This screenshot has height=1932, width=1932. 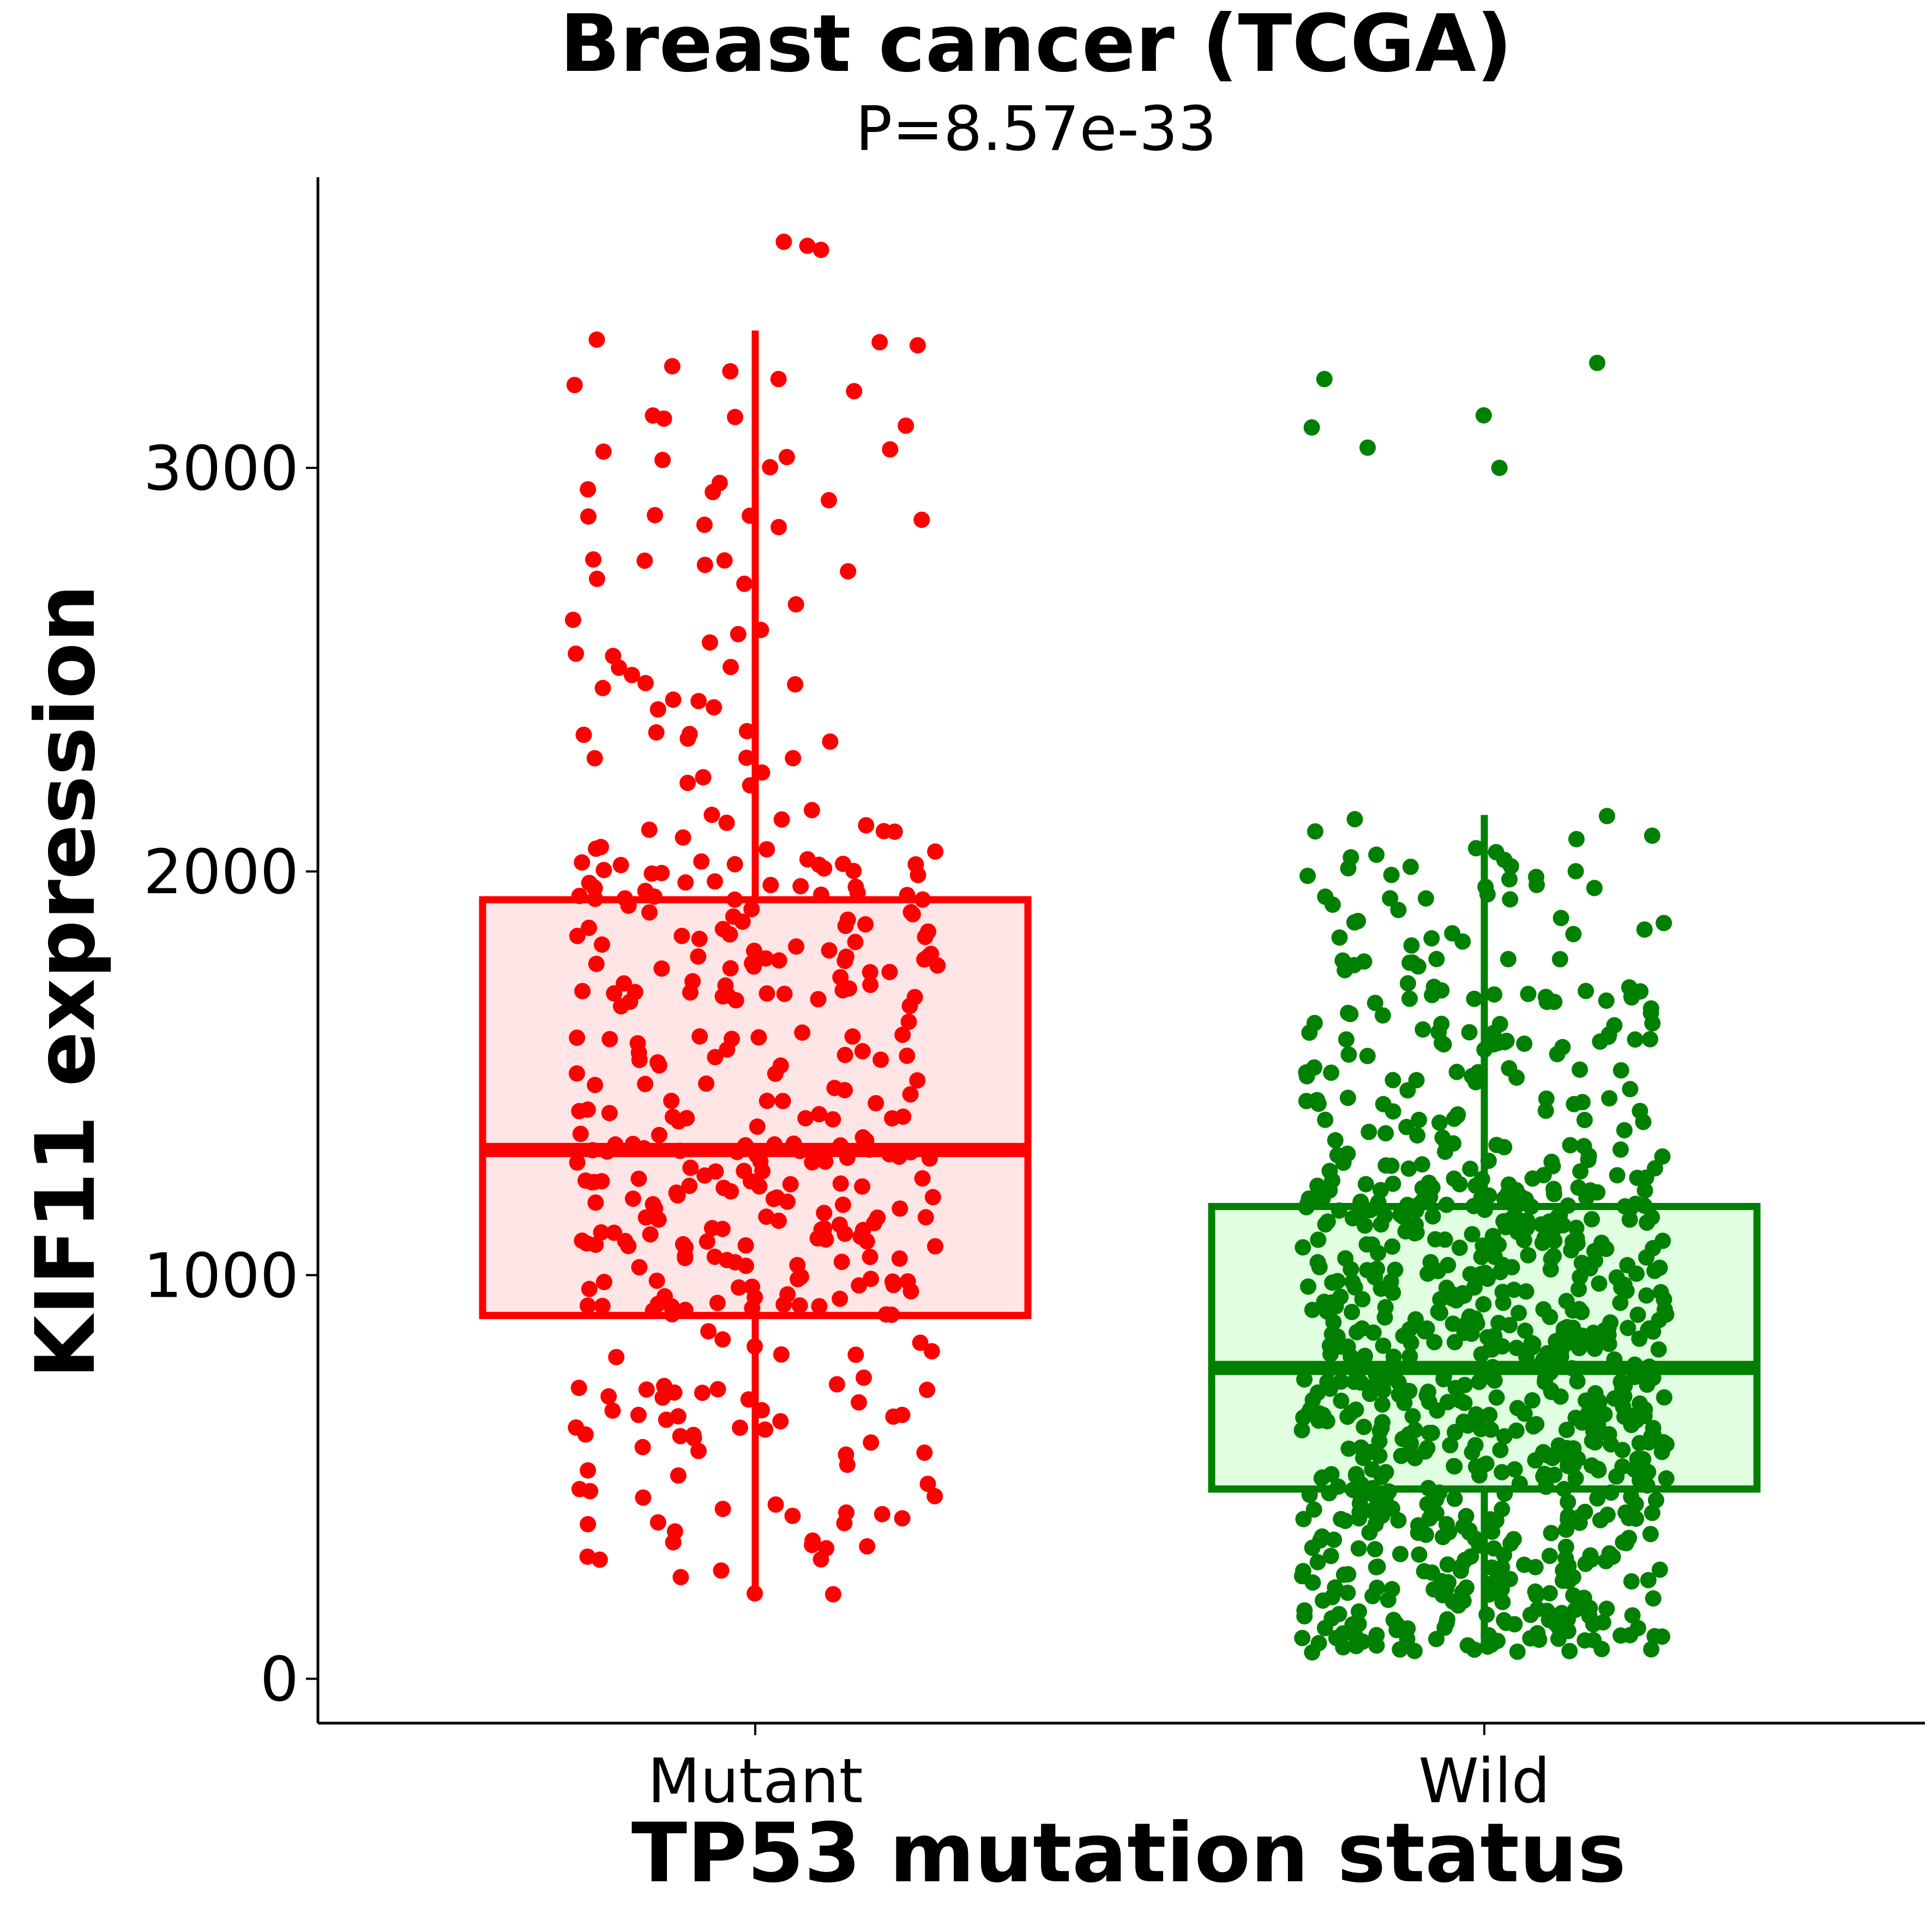 What do you see at coordinates (1484, 1781) in the screenshot?
I see `x-tick-label-wild: Wild` at bounding box center [1484, 1781].